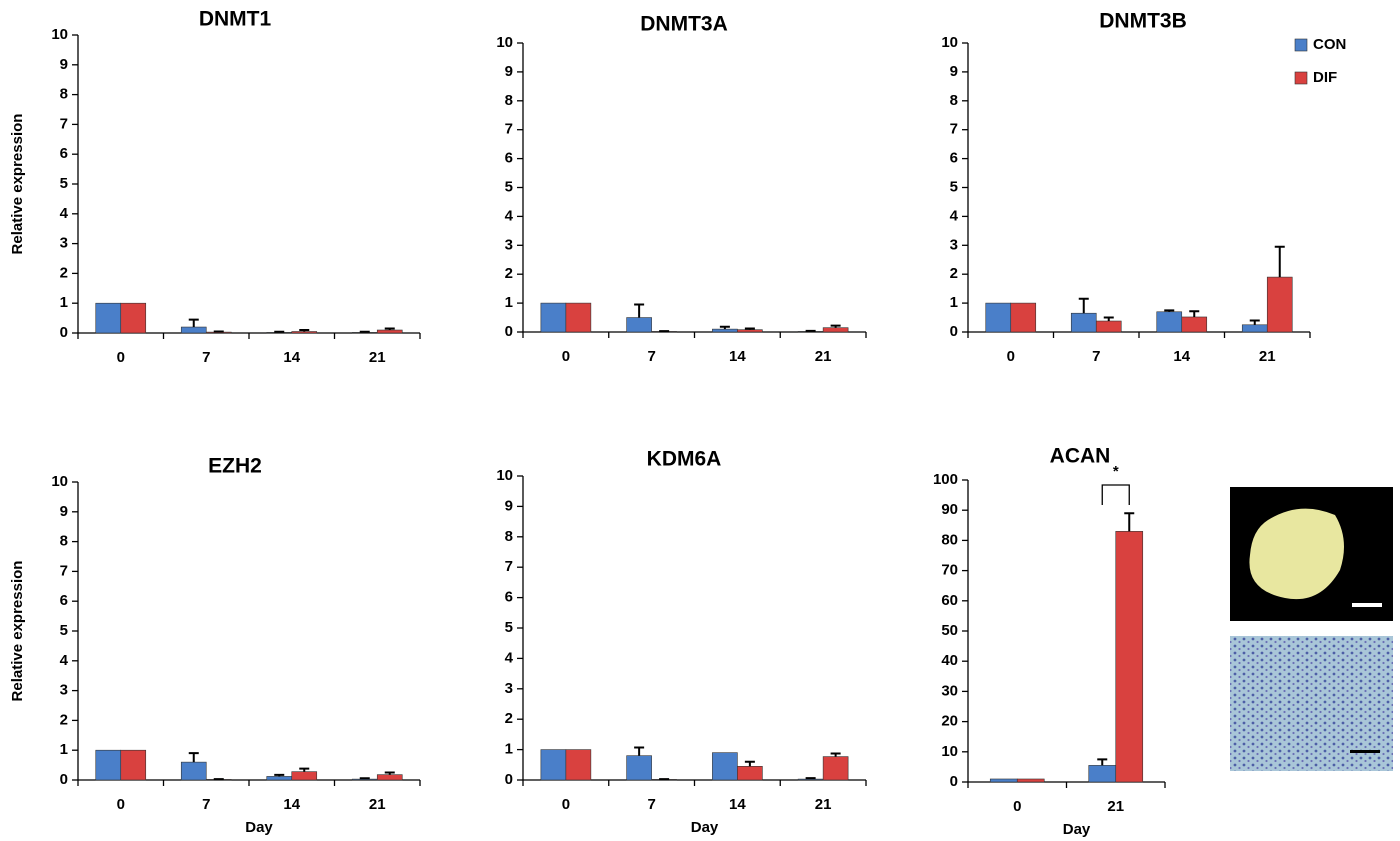 The width and height of the screenshot is (1400, 841). What do you see at coordinates (235, 19) in the screenshot?
I see `chart-title: DNMT1` at bounding box center [235, 19].